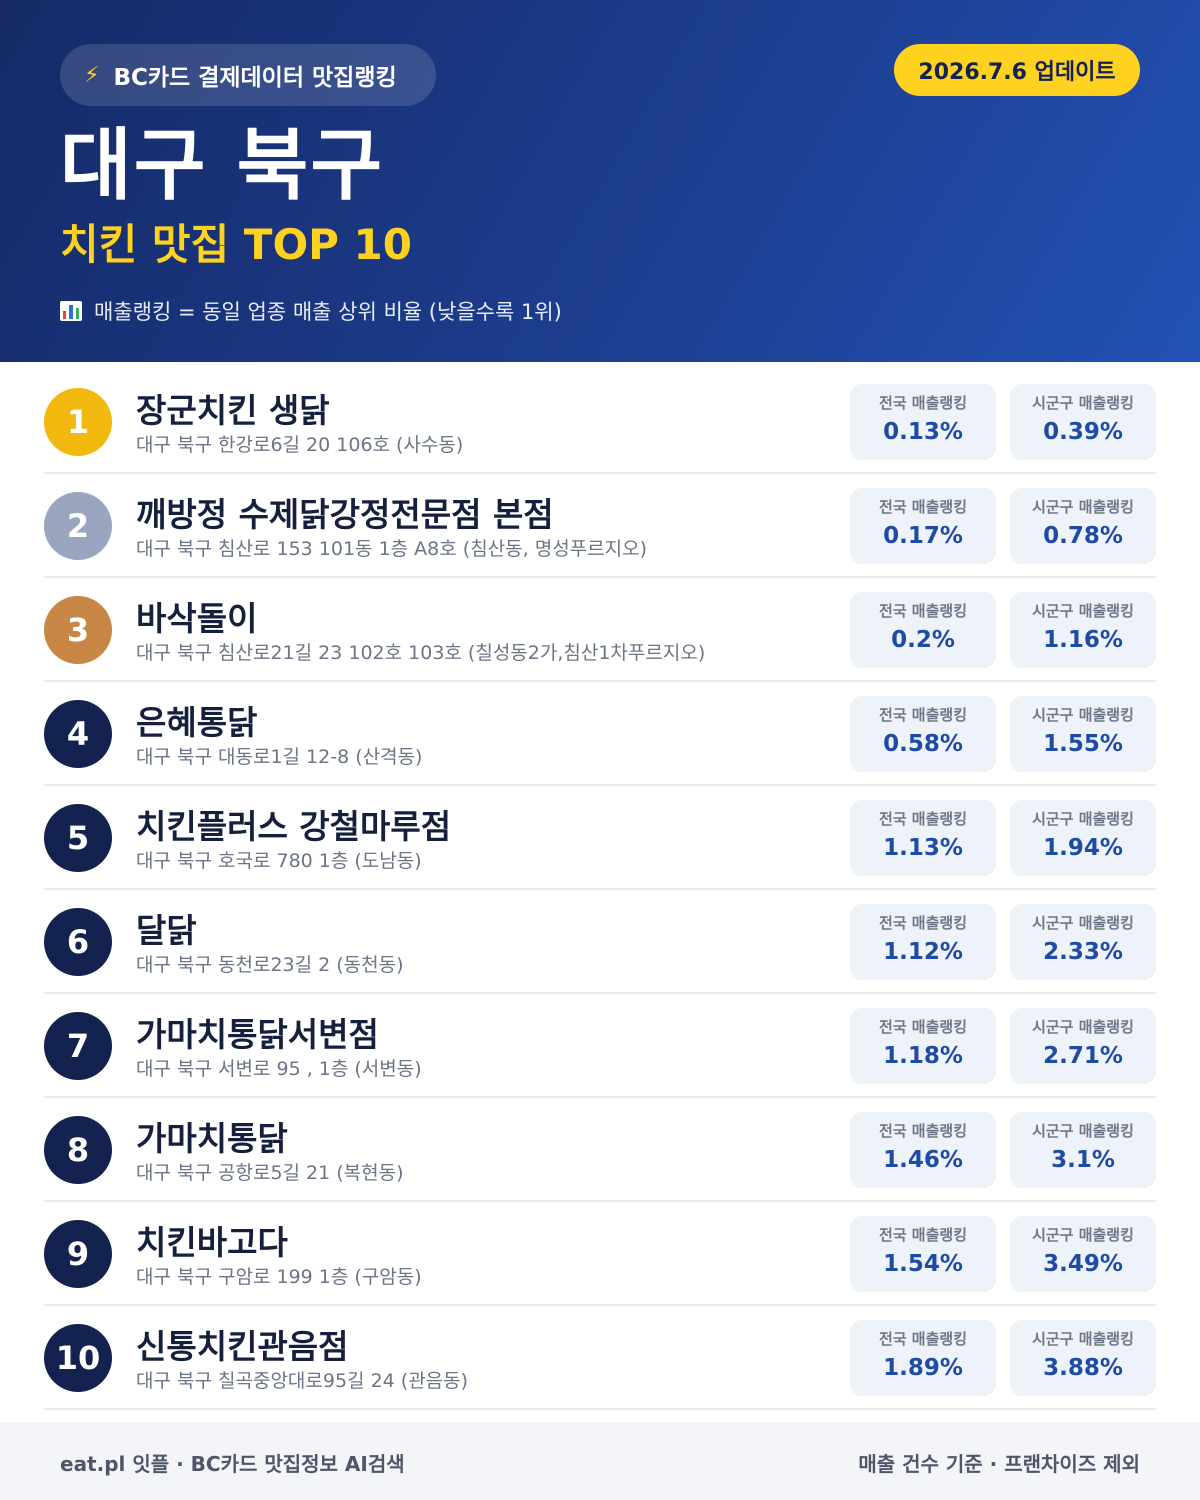  Describe the element at coordinates (1083, 848) in the screenshot. I see `local-rank-value: 1.94%` at that location.